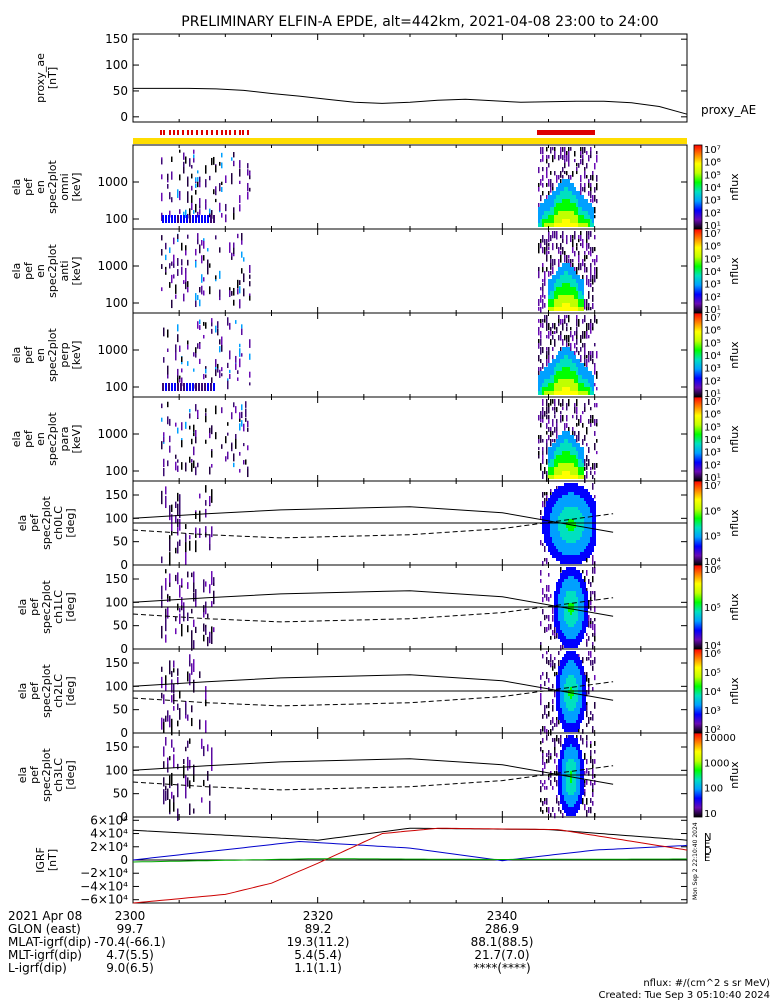 This screenshot has height=1000, width=775. Describe the element at coordinates (373, 694) in the screenshot. I see `pa-ch2LC-anti-loss-cone` at that location.